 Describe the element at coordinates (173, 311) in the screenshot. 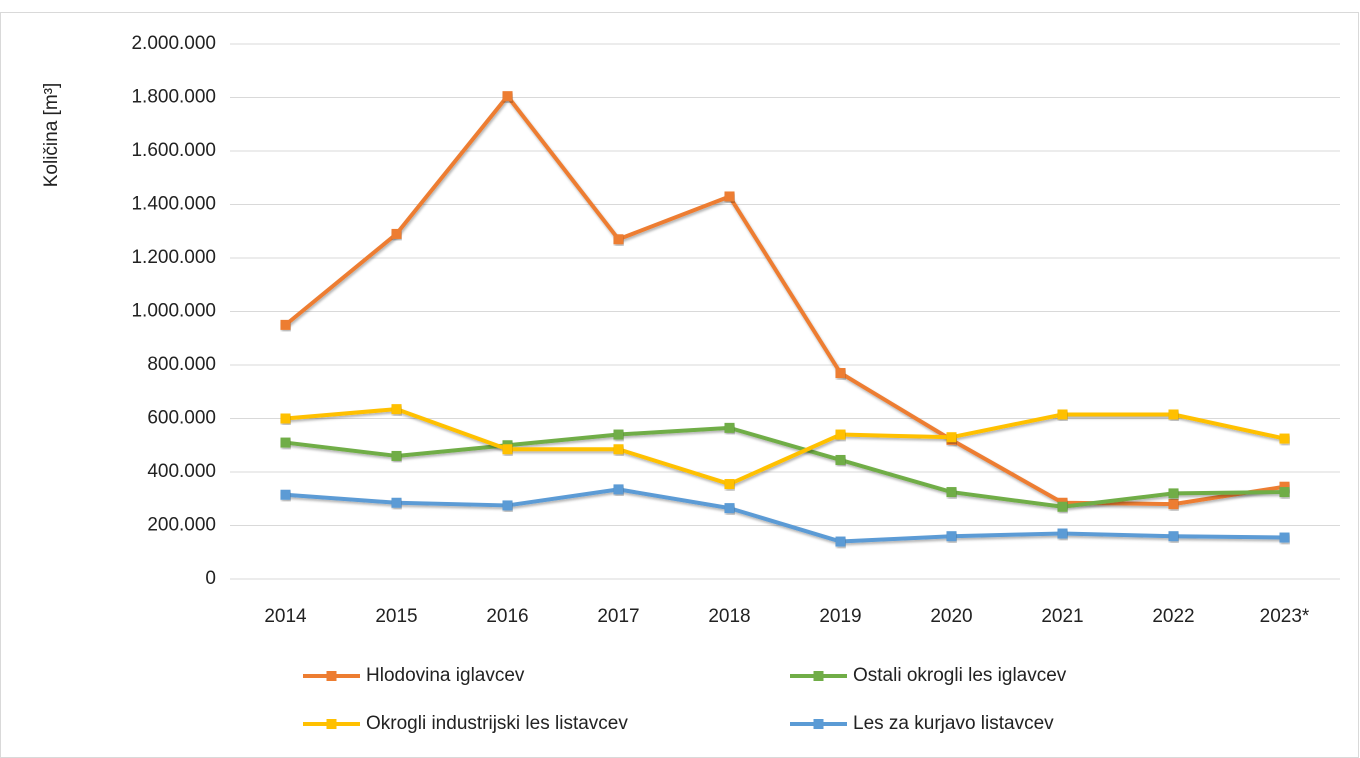

I see `y-tick-label: 1.000.000` at that location.